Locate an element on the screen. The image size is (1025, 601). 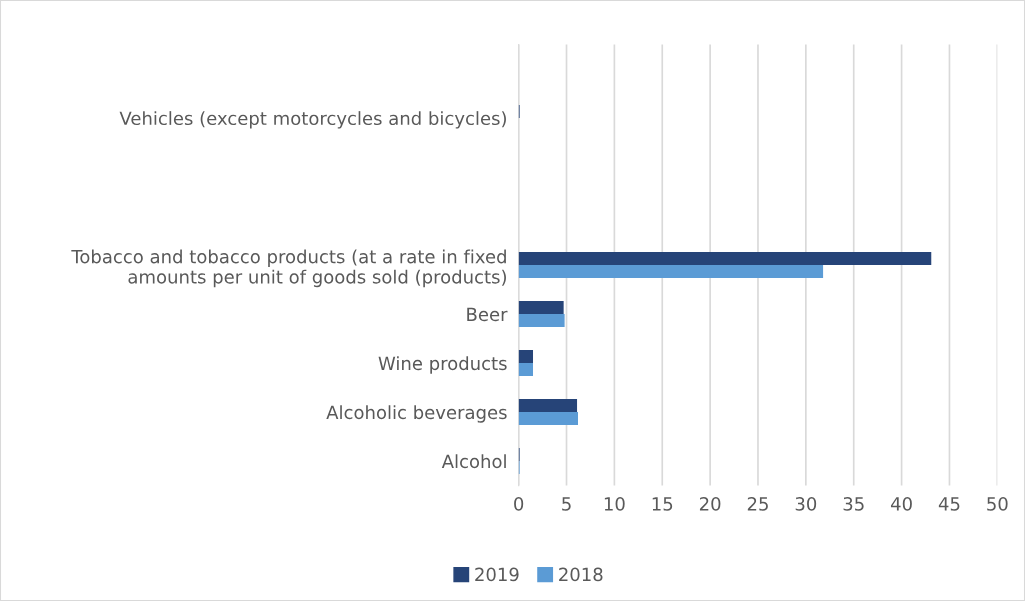
y-tick-label: Alcoholic beverages is located at coordinates (416, 414).